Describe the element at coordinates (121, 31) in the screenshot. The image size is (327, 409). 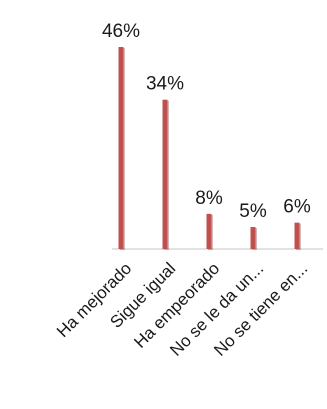
I see `data-label: 46%` at that location.